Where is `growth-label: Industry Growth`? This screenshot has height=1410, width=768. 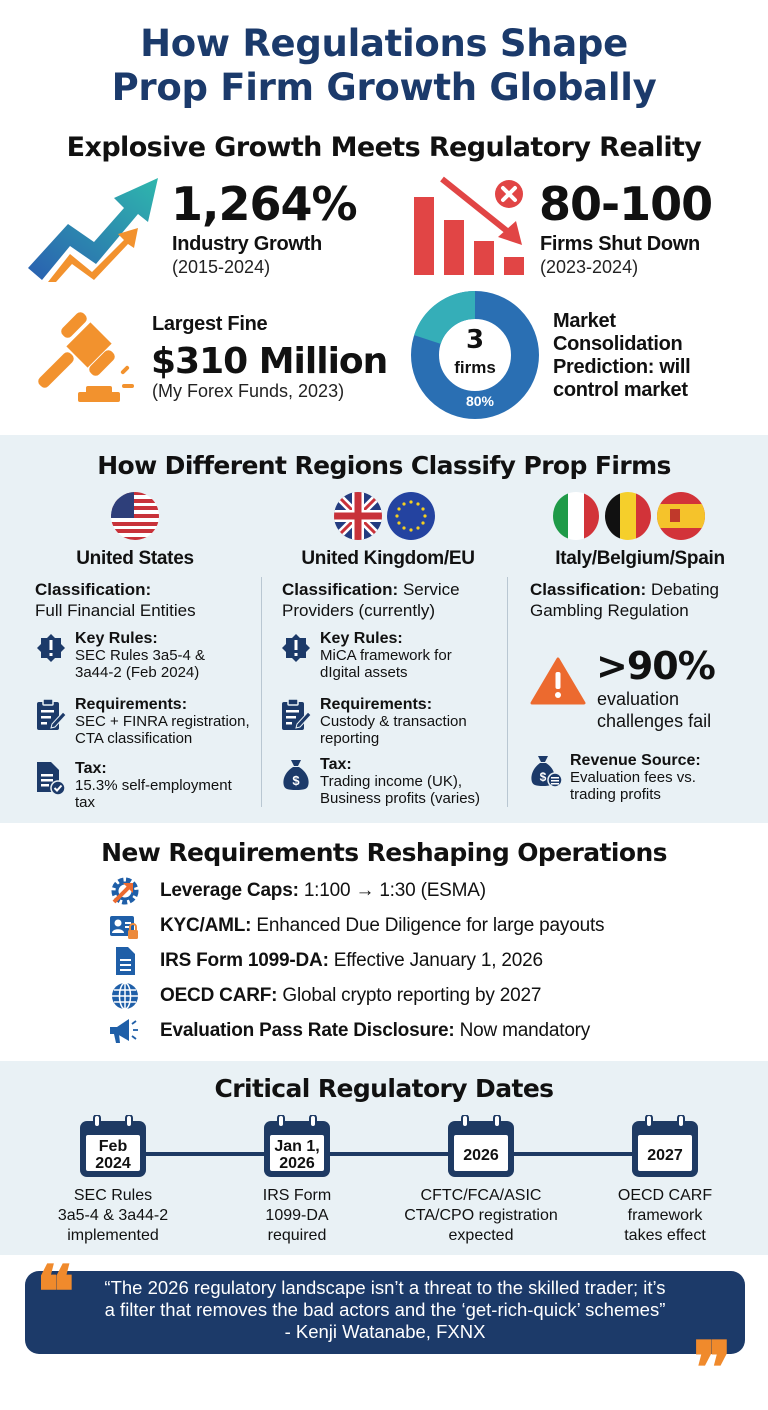
growth-label: Industry Growth is located at coordinates (247, 244).